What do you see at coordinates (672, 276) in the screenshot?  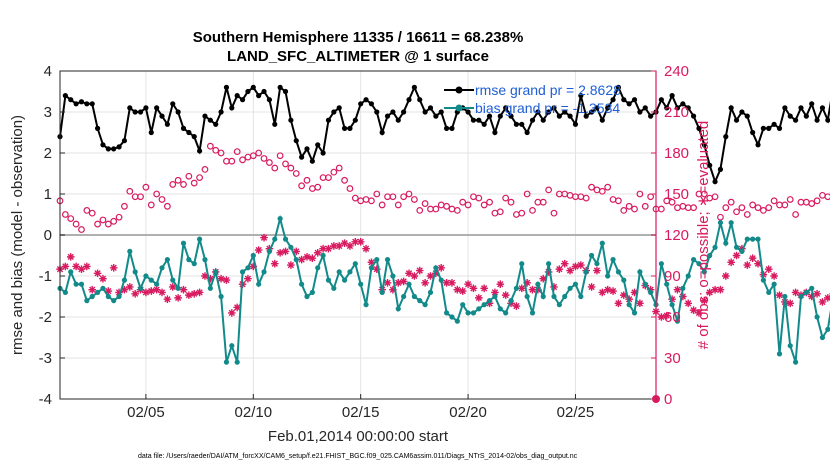 I see `y-right-tick-label: 90` at bounding box center [672, 276].